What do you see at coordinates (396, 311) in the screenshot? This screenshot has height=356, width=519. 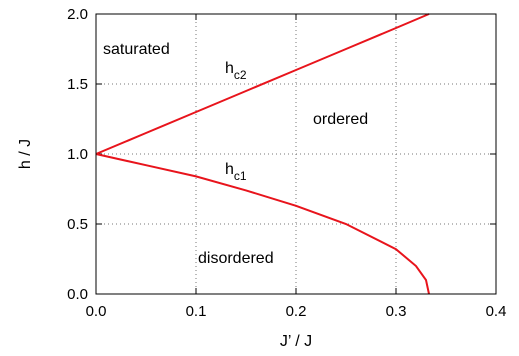 I see `x-tick-label: 0.3` at bounding box center [396, 311].